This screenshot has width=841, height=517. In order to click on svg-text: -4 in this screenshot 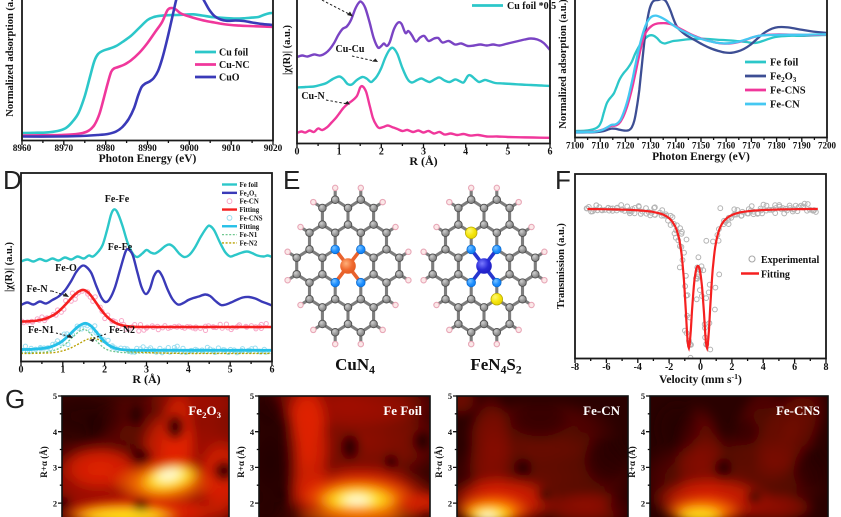, I will do `click(638, 367)`.